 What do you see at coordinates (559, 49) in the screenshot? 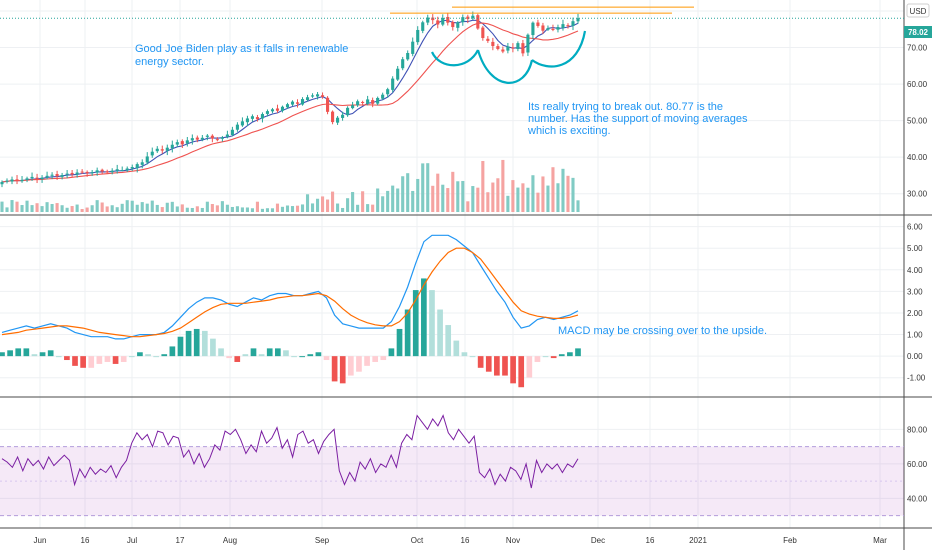
I see `cup-right-shoulder` at bounding box center [559, 49].